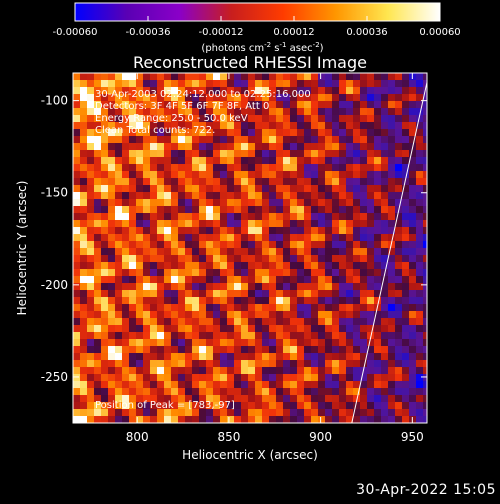 The height and width of the screenshot is (504, 500). What do you see at coordinates (54, 101) in the screenshot?
I see `y-tick-label: -100` at bounding box center [54, 101].